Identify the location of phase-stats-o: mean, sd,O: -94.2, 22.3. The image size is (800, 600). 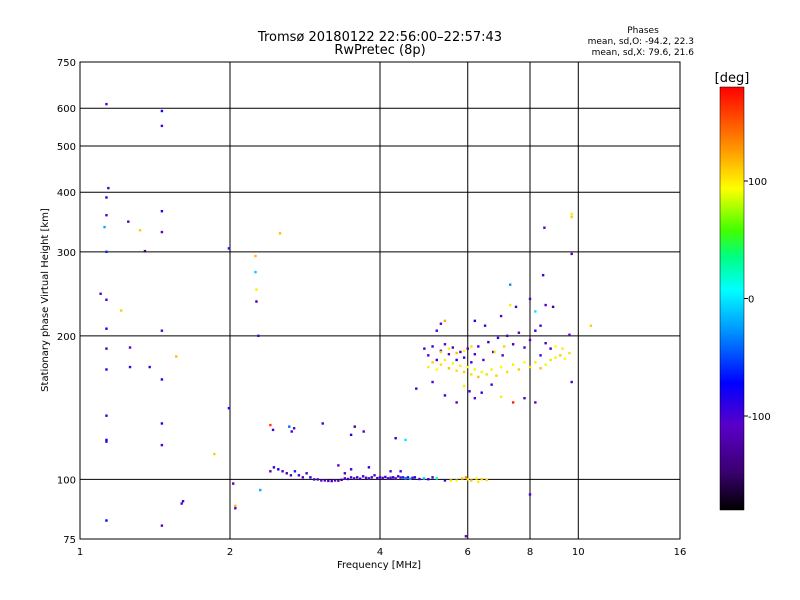
(641, 42).